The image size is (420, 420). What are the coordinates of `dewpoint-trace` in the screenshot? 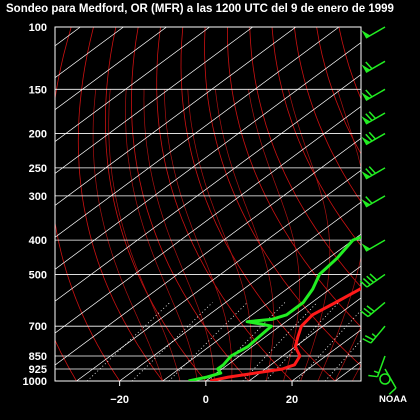 It's located at (274, 308).